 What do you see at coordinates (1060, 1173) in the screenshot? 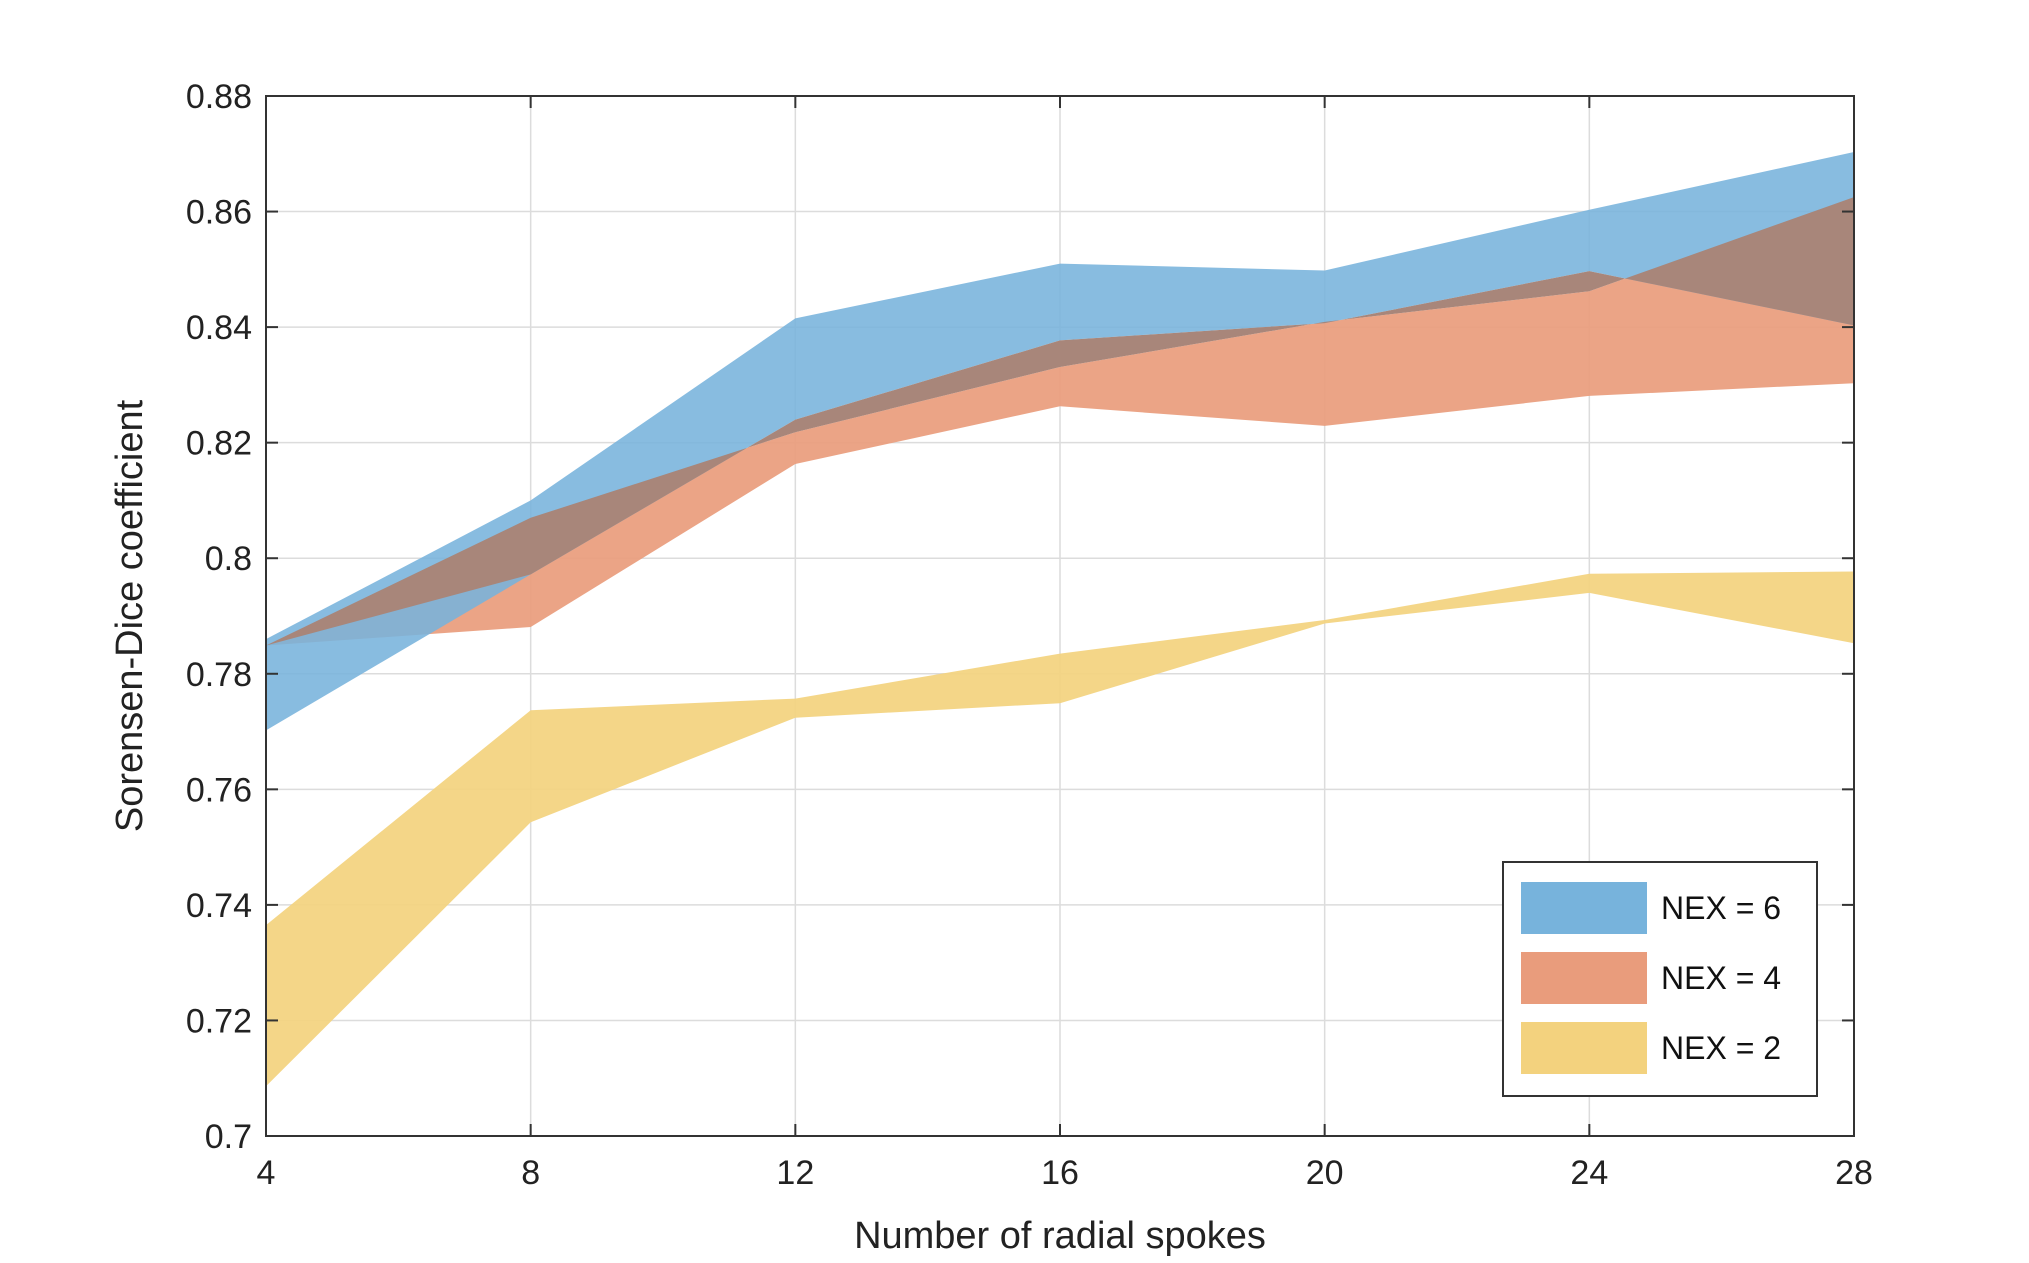
I see `x-tick-label: 16` at bounding box center [1060, 1173].